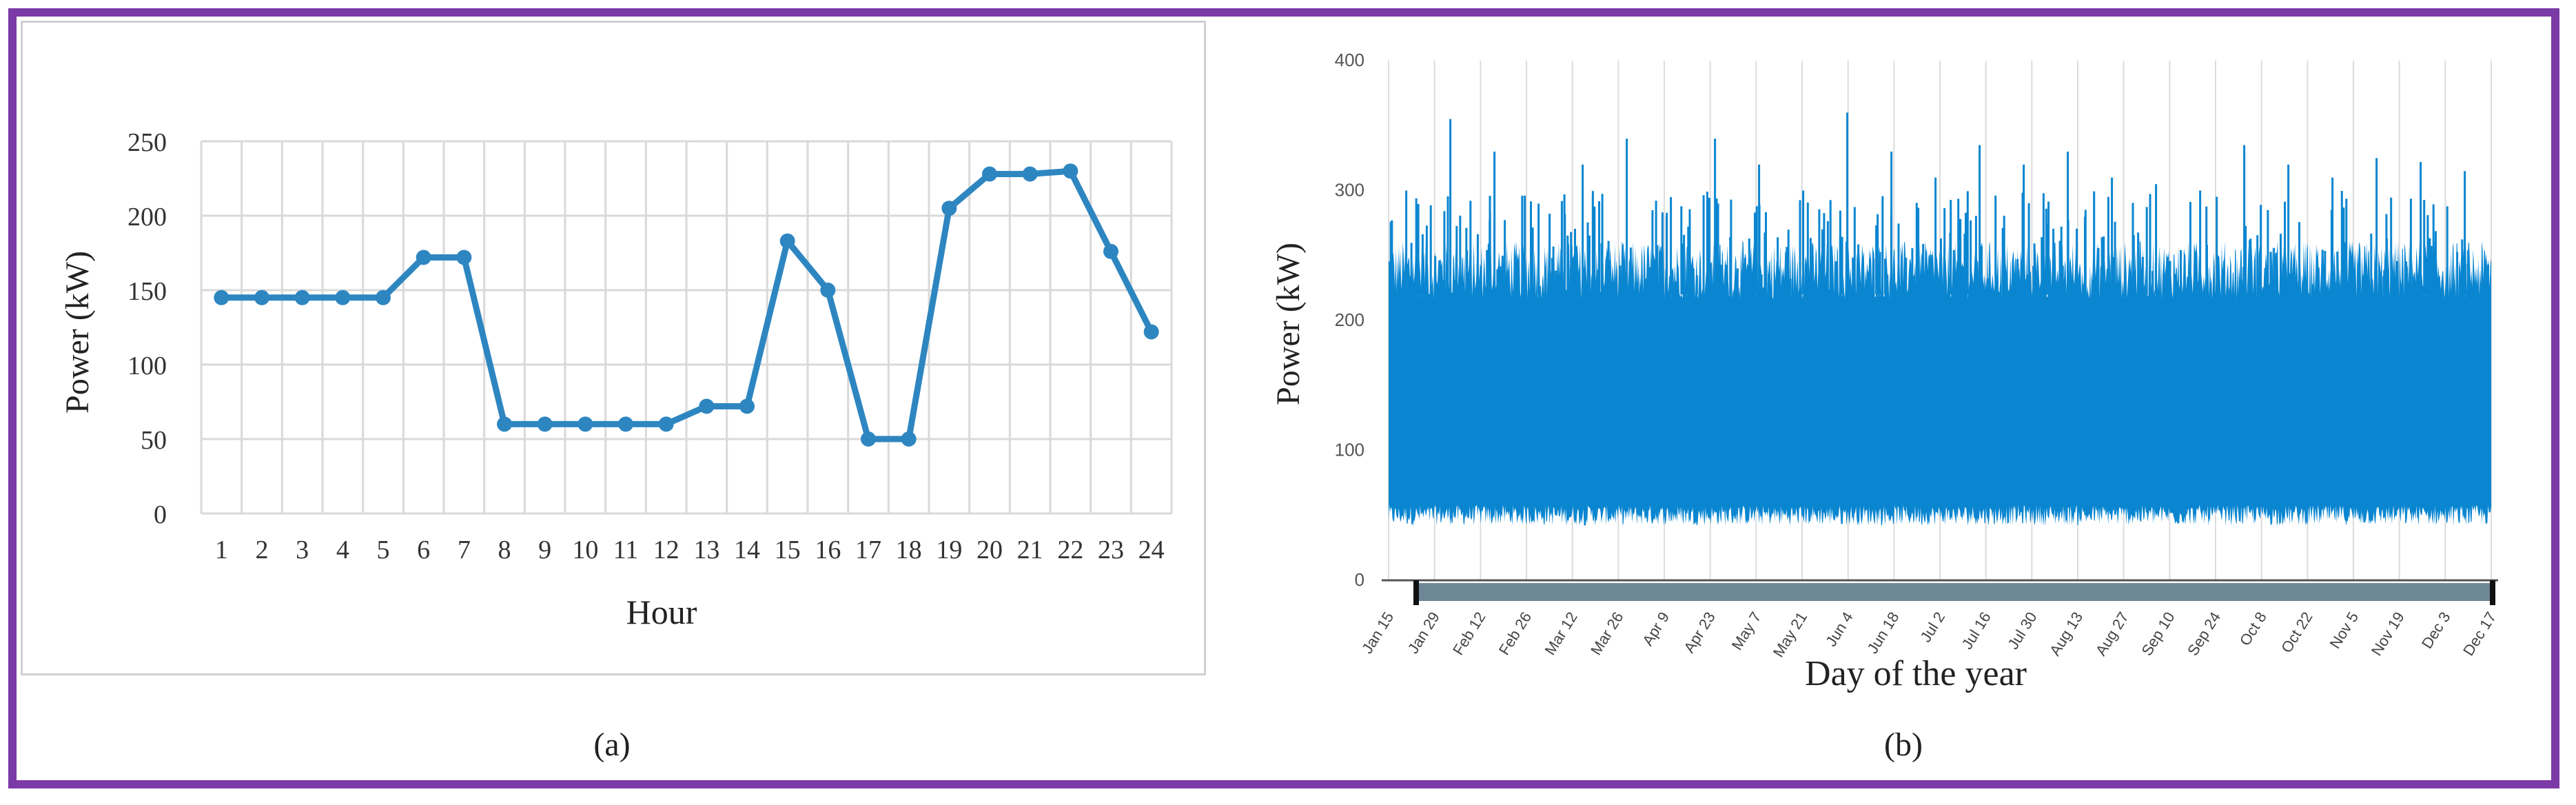  Describe the element at coordinates (990, 550) in the screenshot. I see `panel-a-x-tick-label: 20` at that location.